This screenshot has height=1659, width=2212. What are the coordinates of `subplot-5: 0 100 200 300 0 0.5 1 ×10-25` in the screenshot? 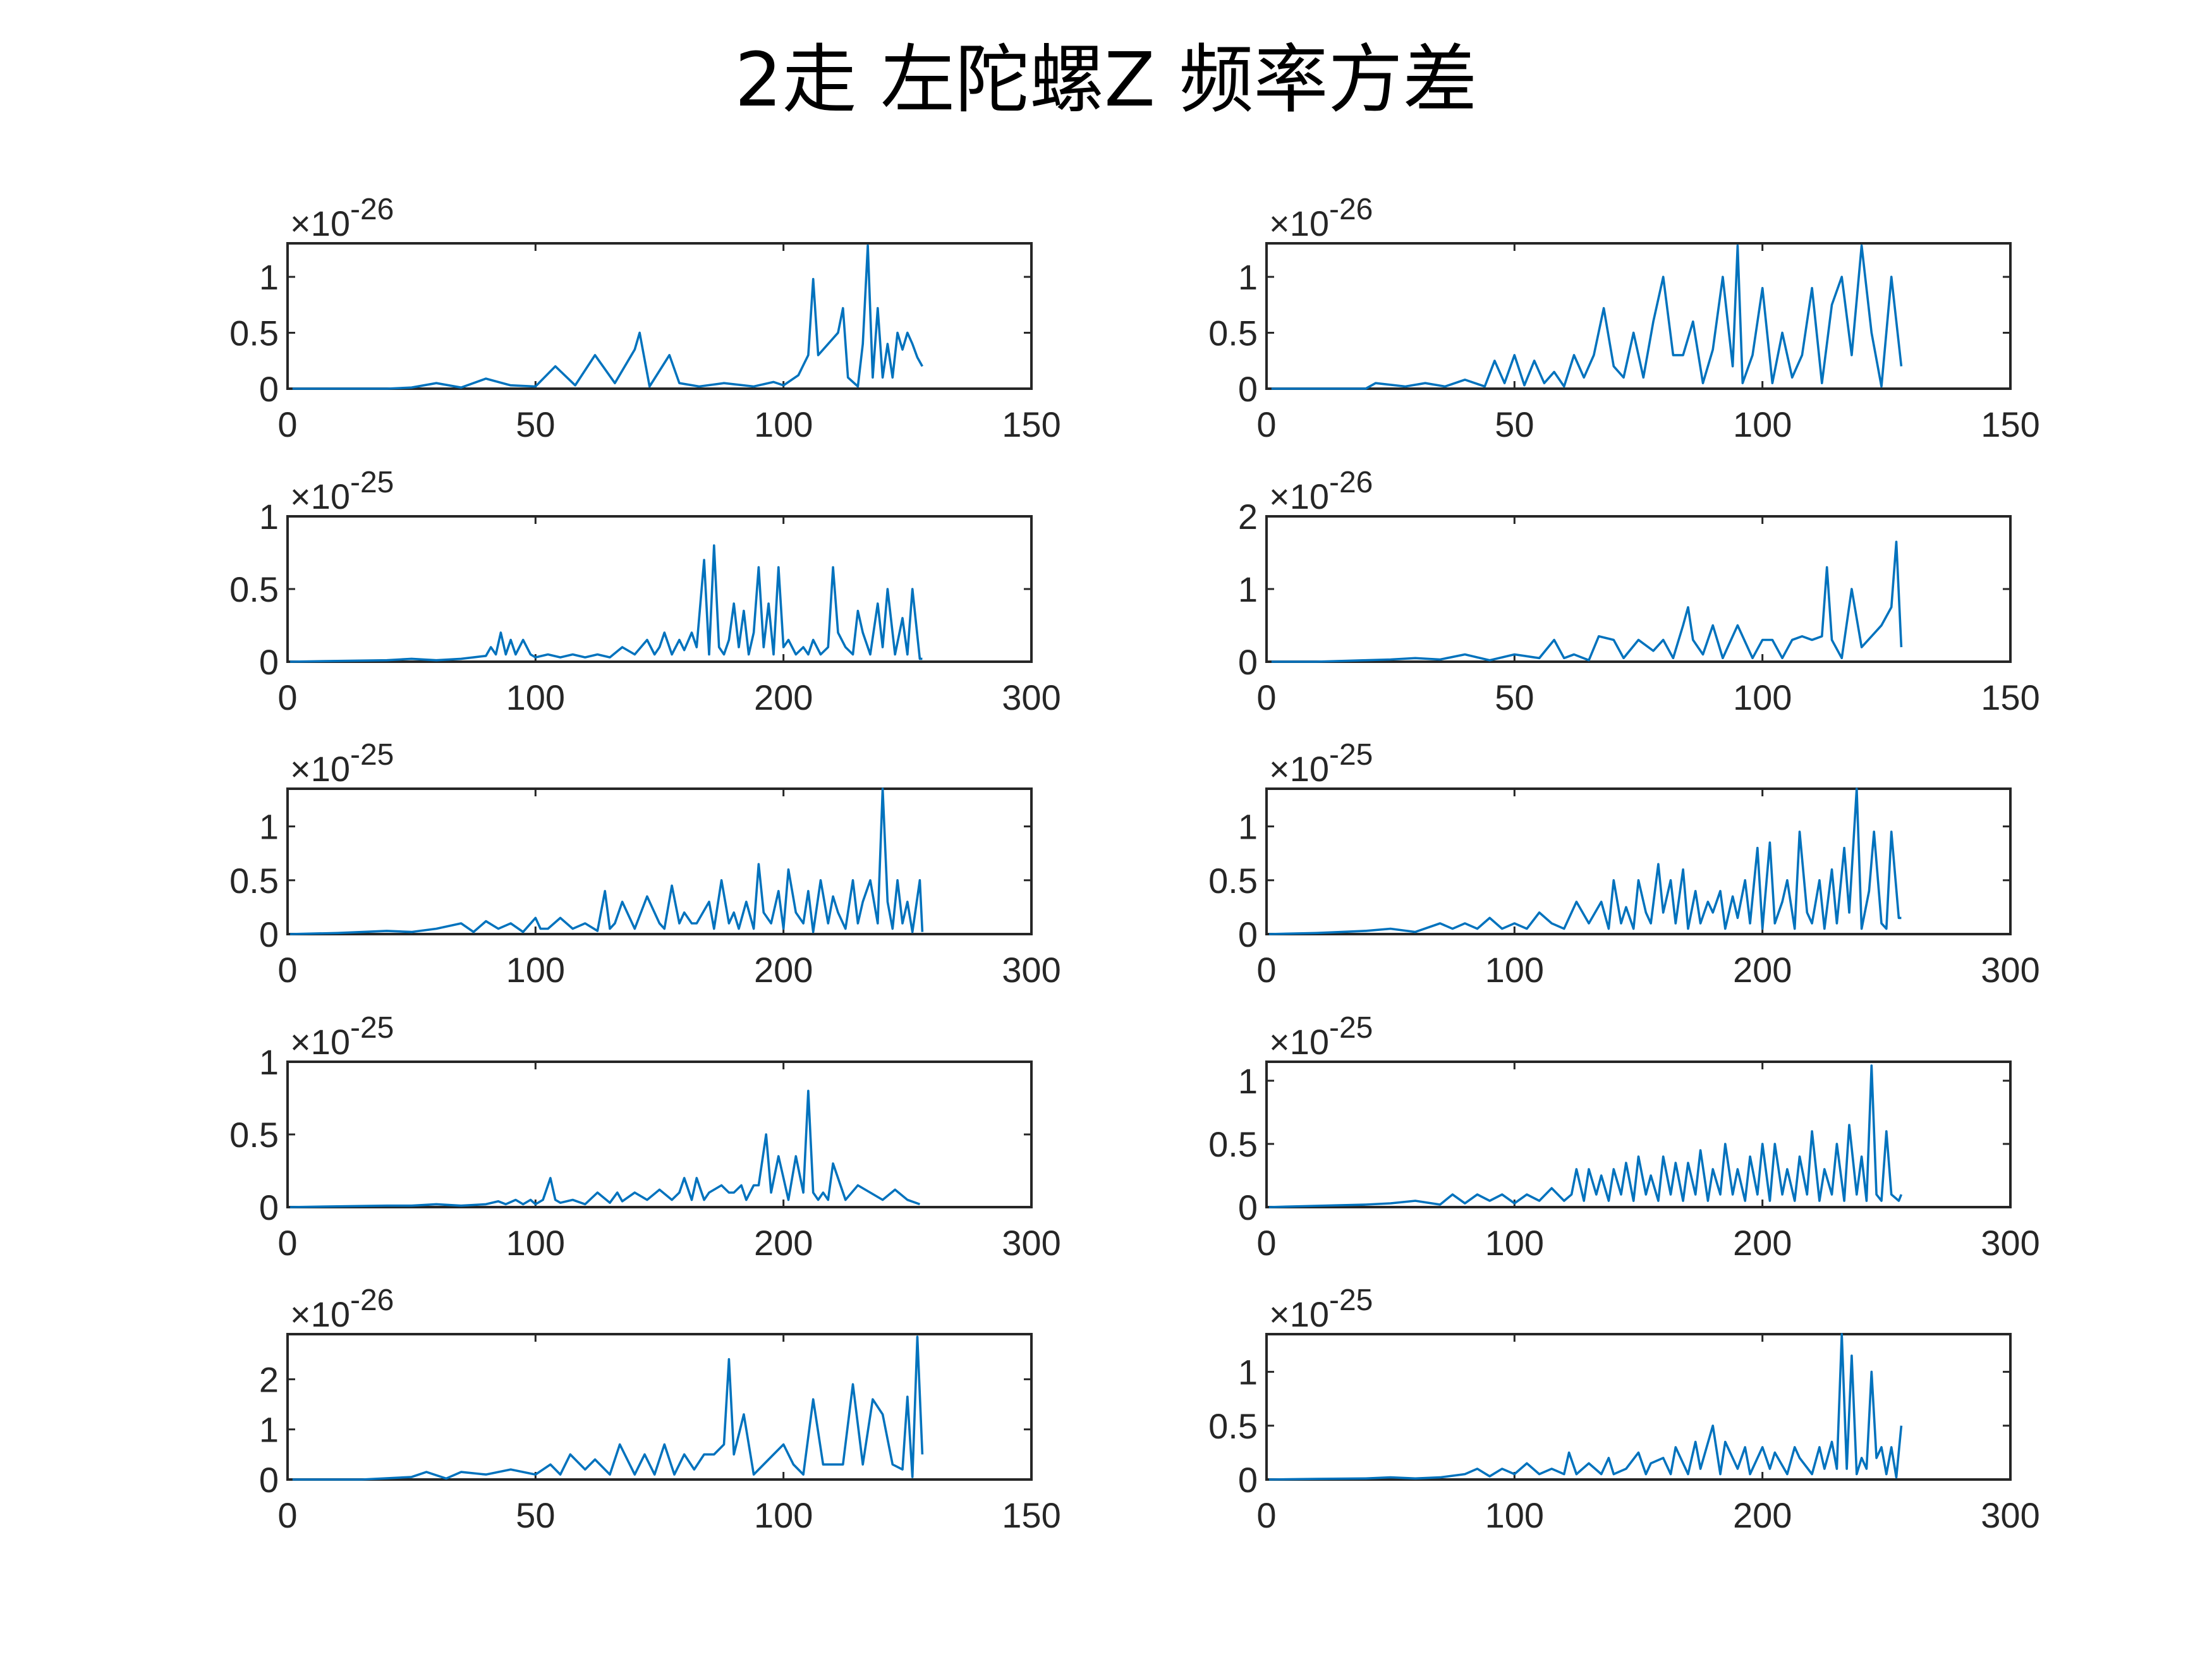 It's located at (645, 864).